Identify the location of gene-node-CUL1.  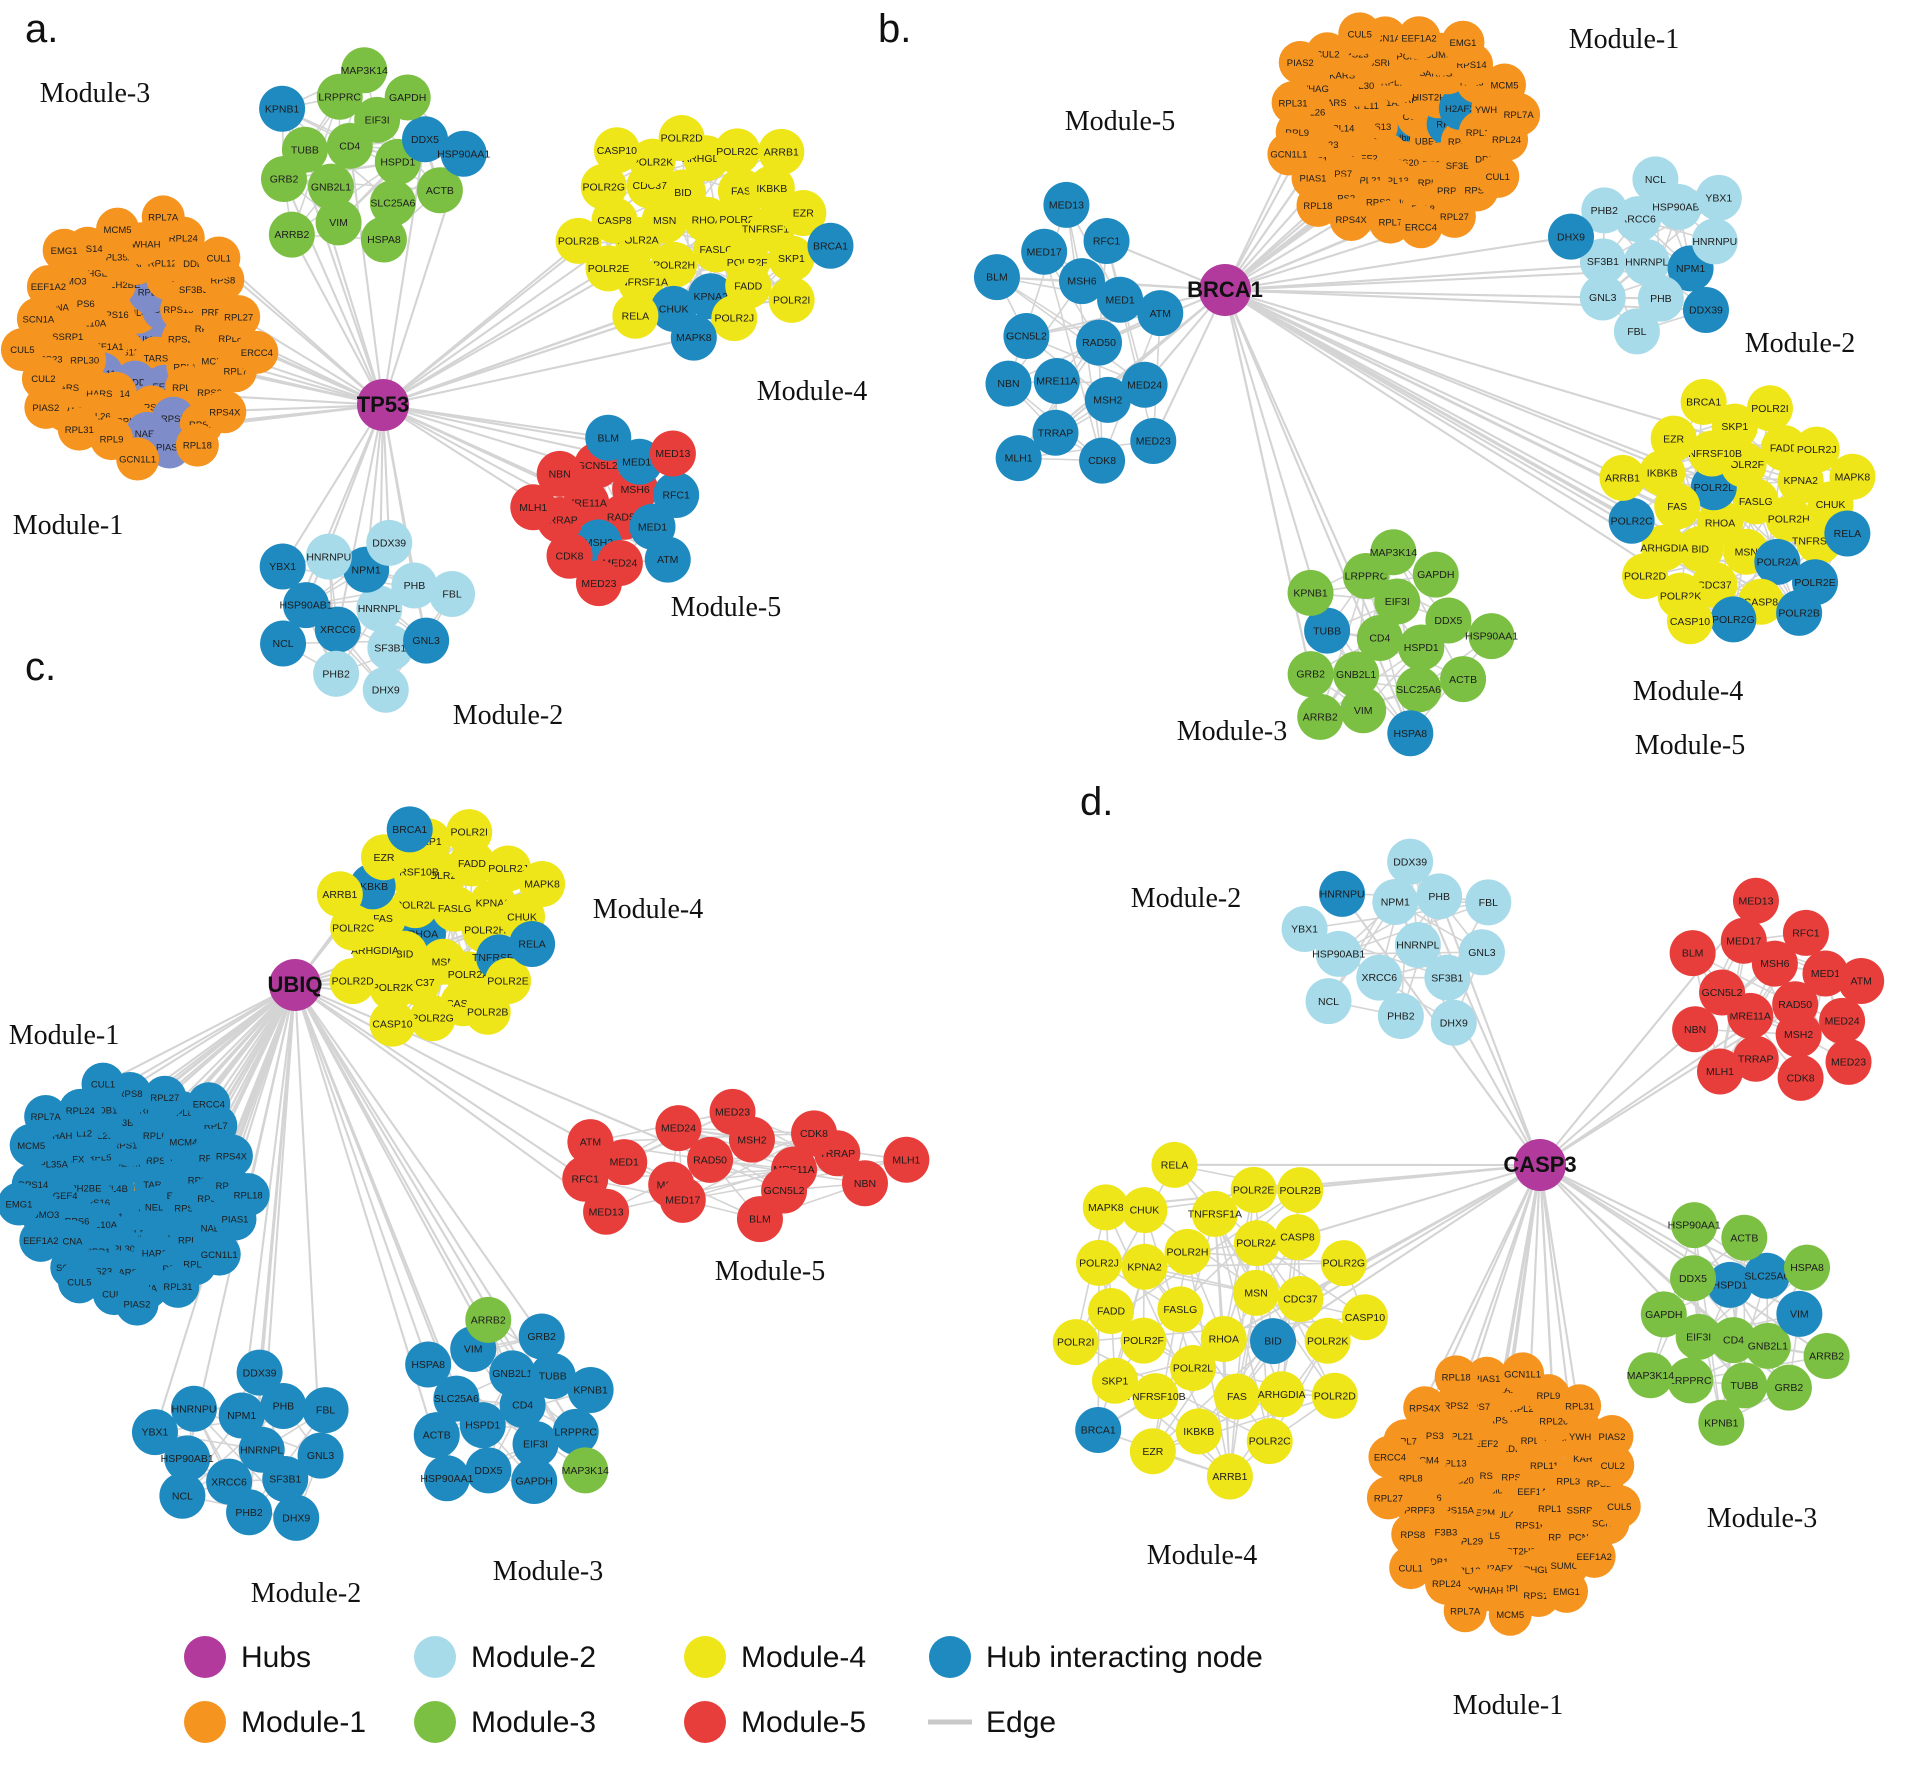
(1498, 176).